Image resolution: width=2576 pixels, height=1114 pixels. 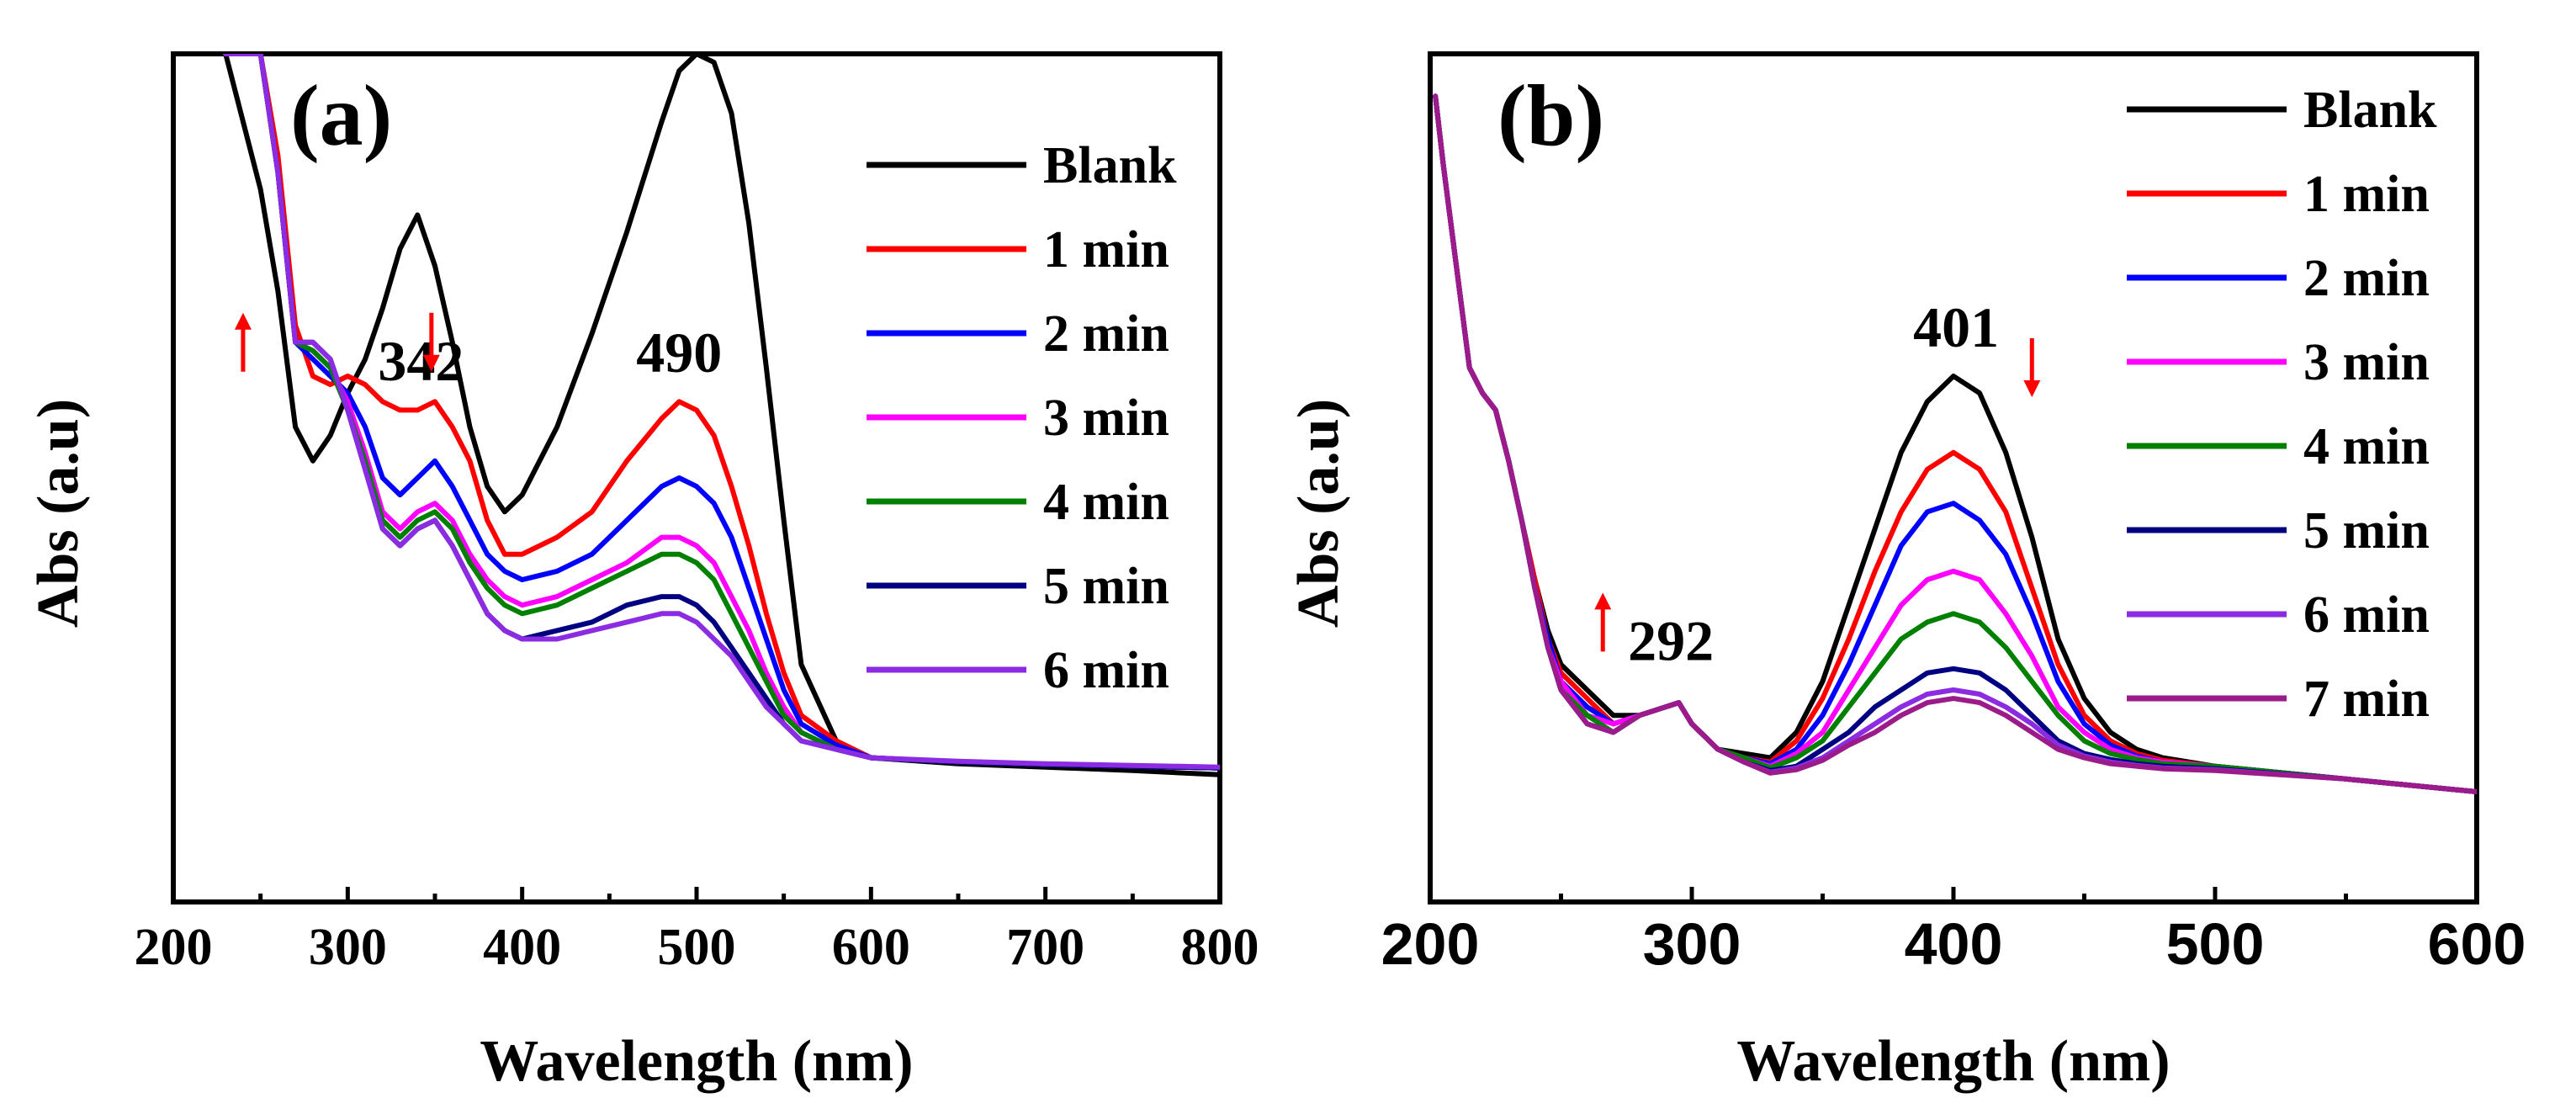 What do you see at coordinates (174, 948) in the screenshot?
I see `panel-a-x-tick-label: 200` at bounding box center [174, 948].